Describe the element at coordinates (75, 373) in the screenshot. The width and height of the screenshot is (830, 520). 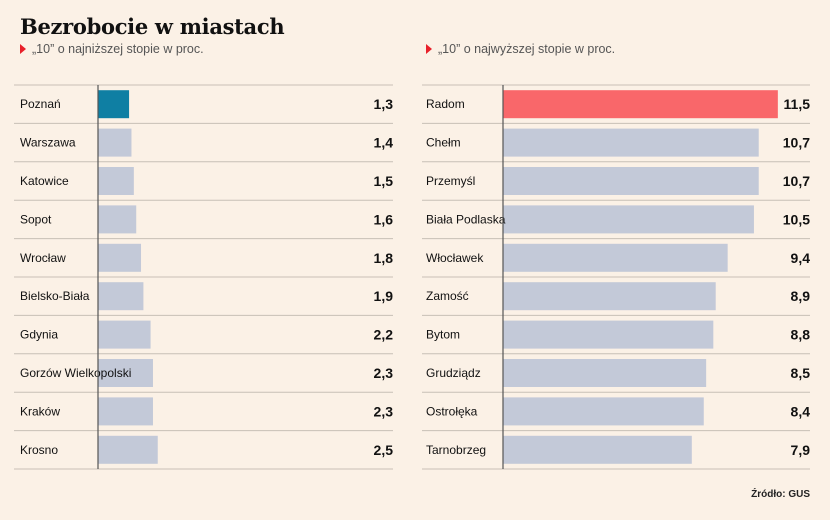
I see `category-label: Gorzów Wielkopolski` at that location.